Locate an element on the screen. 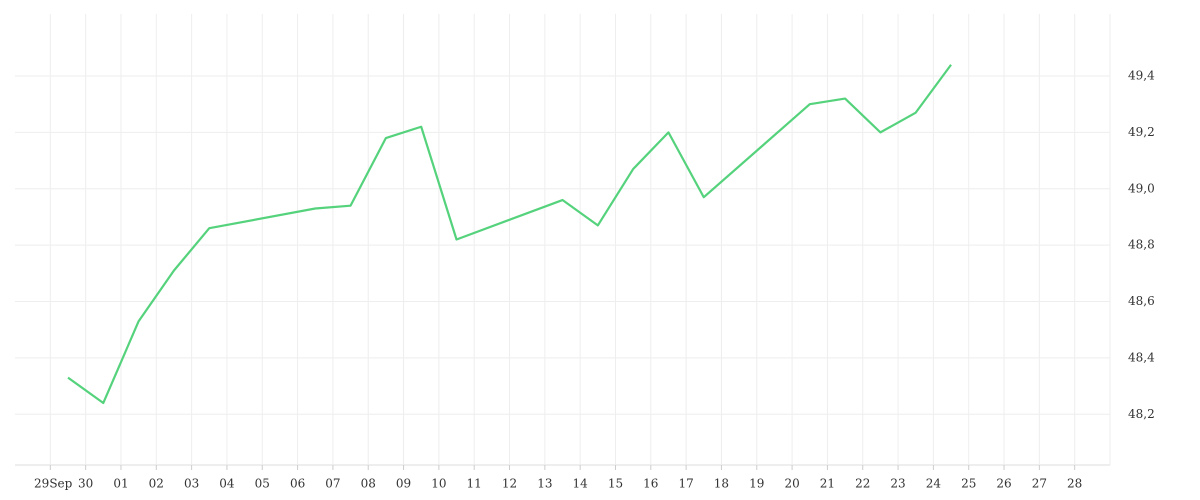  y-tick-label: 48,4 is located at coordinates (1141, 357).